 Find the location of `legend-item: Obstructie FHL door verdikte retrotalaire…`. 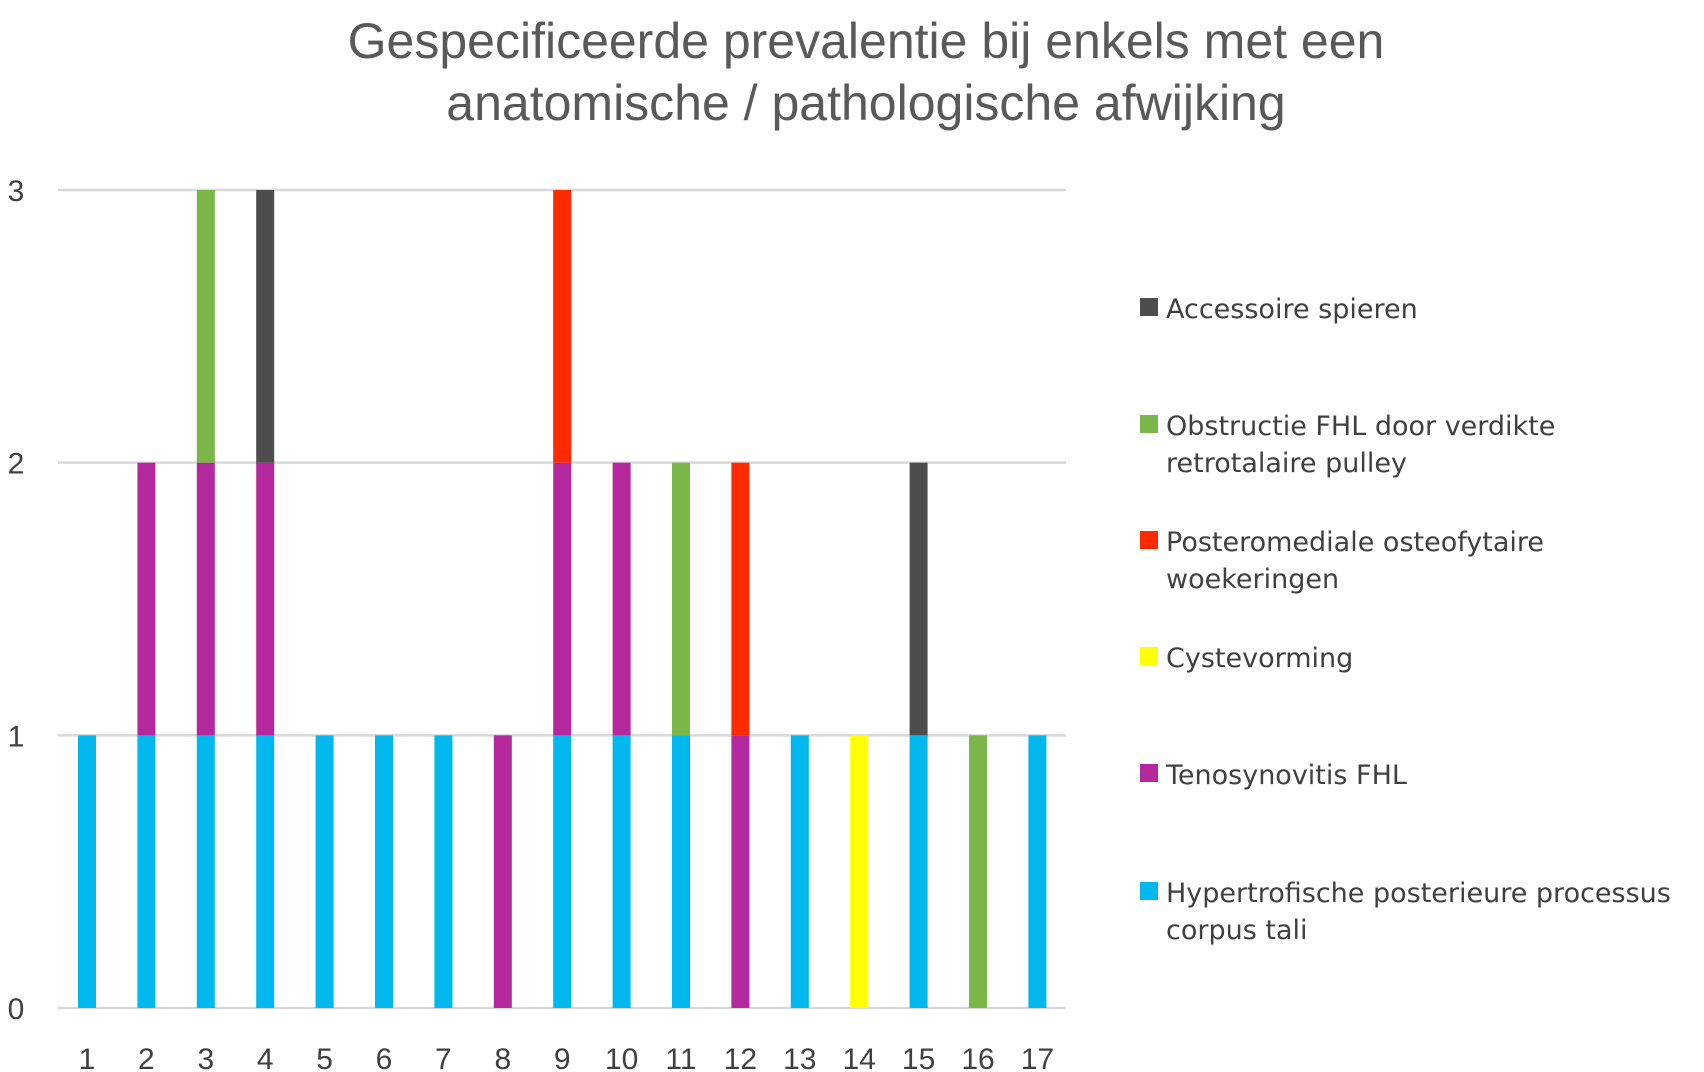

legend-item: Obstructie FHL door verdikte retrotalaire… is located at coordinates (1347, 445).